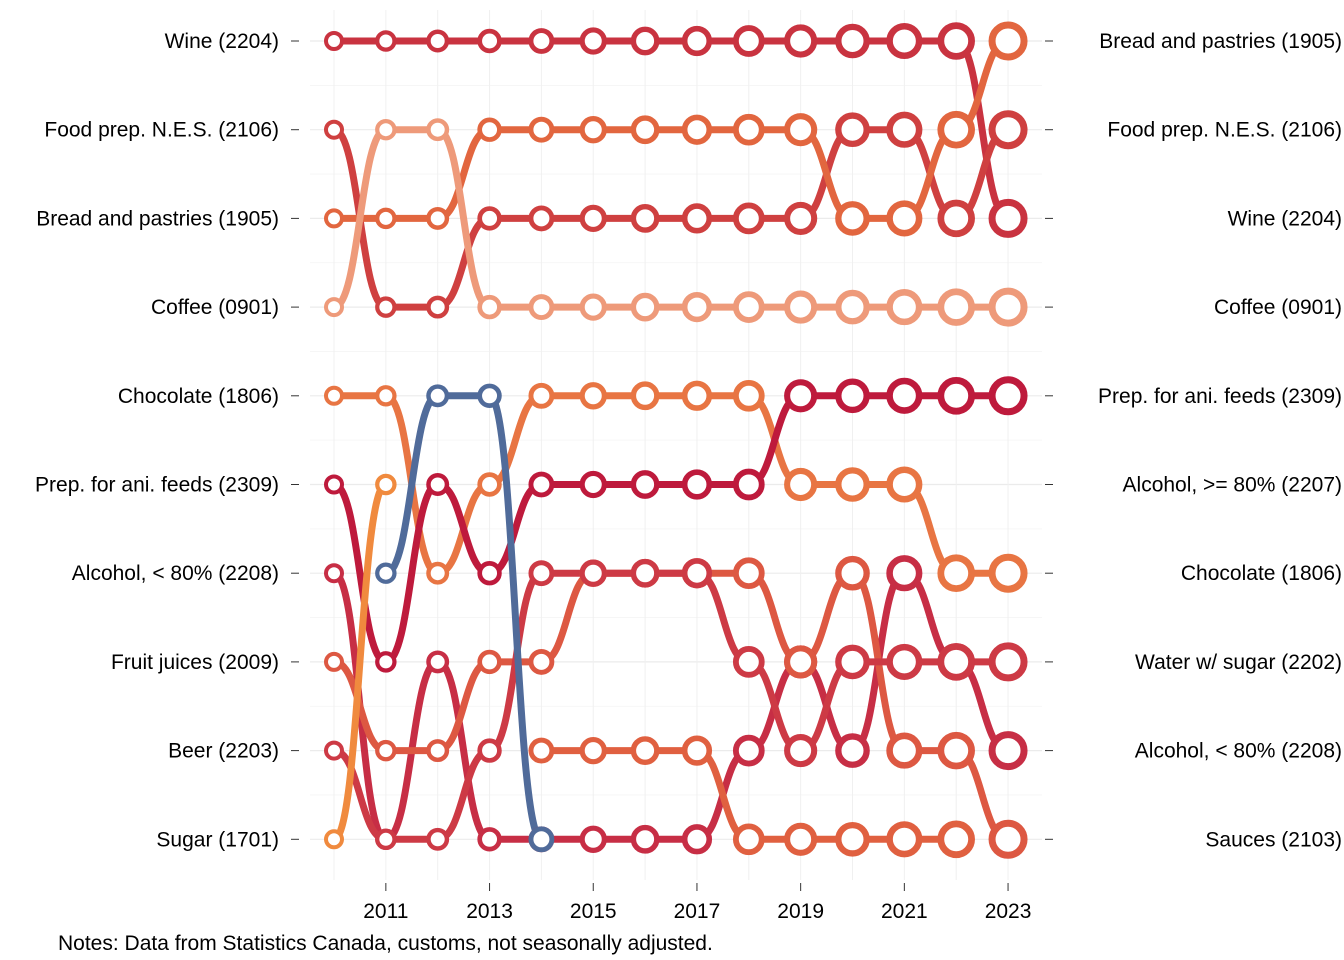 This screenshot has height=960, width=1344. What do you see at coordinates (1261, 573) in the screenshot?
I see `right-label: Chocolate (1806)` at bounding box center [1261, 573].